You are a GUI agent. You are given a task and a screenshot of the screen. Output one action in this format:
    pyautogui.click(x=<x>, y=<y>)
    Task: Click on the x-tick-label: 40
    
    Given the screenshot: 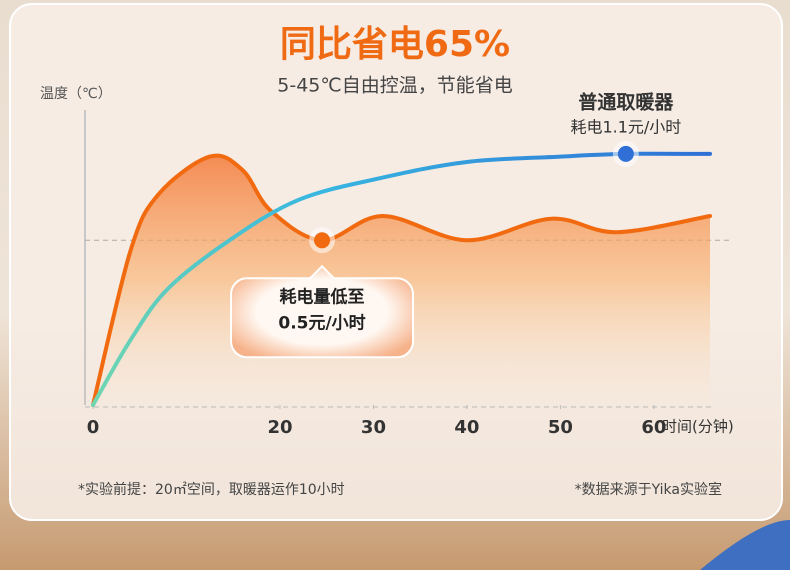 What is the action you would take?
    pyautogui.click(x=466, y=427)
    